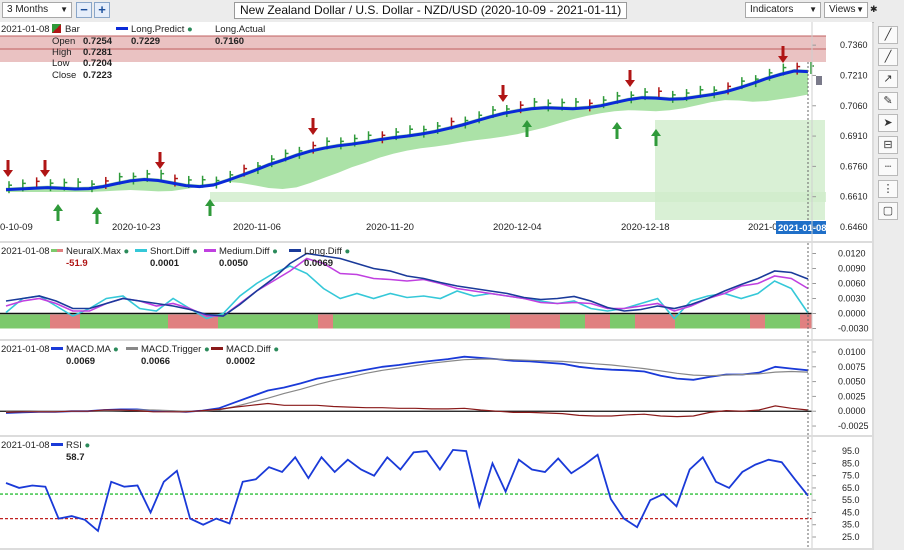  What do you see at coordinates (257, 227) in the screenshot?
I see `x-tick-label: 2020-11-06` at bounding box center [257, 227].